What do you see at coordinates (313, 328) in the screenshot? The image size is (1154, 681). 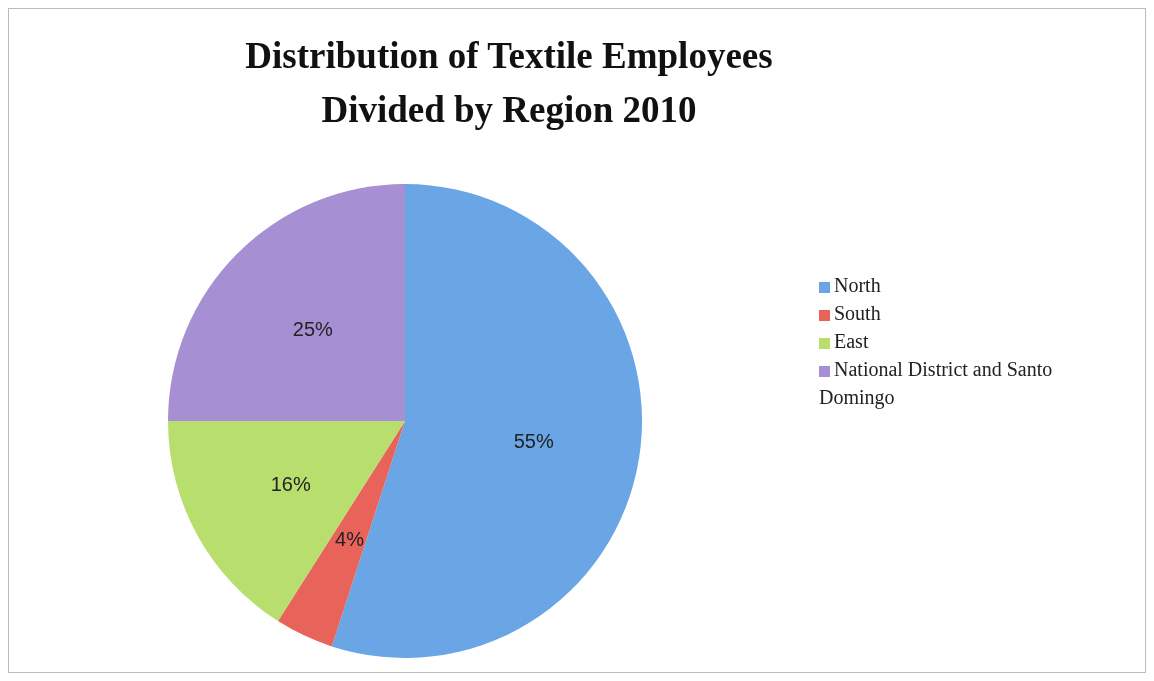 I see `data-label: 25%` at bounding box center [313, 328].